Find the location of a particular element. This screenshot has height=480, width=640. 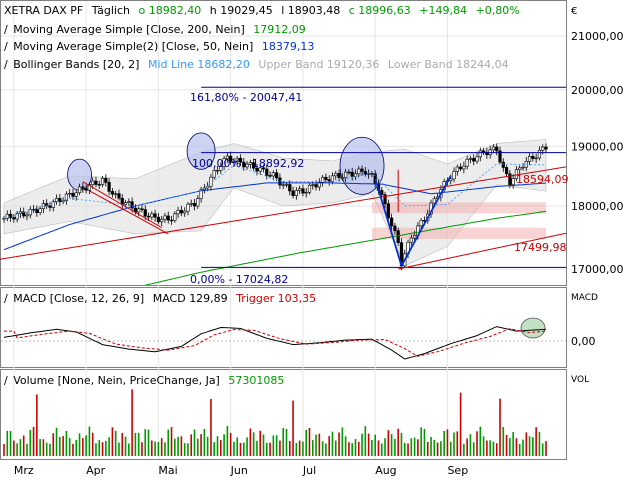

x-tick-label: Aug is located at coordinates (385, 470).